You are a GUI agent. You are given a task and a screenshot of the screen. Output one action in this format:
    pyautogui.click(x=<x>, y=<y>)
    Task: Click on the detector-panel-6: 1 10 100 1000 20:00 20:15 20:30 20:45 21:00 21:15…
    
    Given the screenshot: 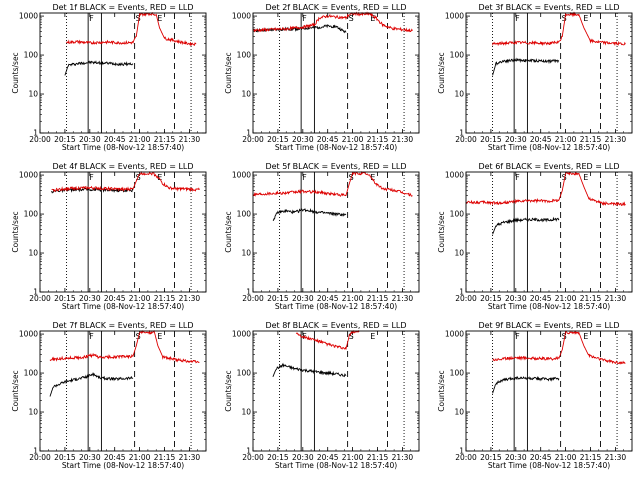 What is the action you would take?
    pyautogui.click(x=535, y=236)
    